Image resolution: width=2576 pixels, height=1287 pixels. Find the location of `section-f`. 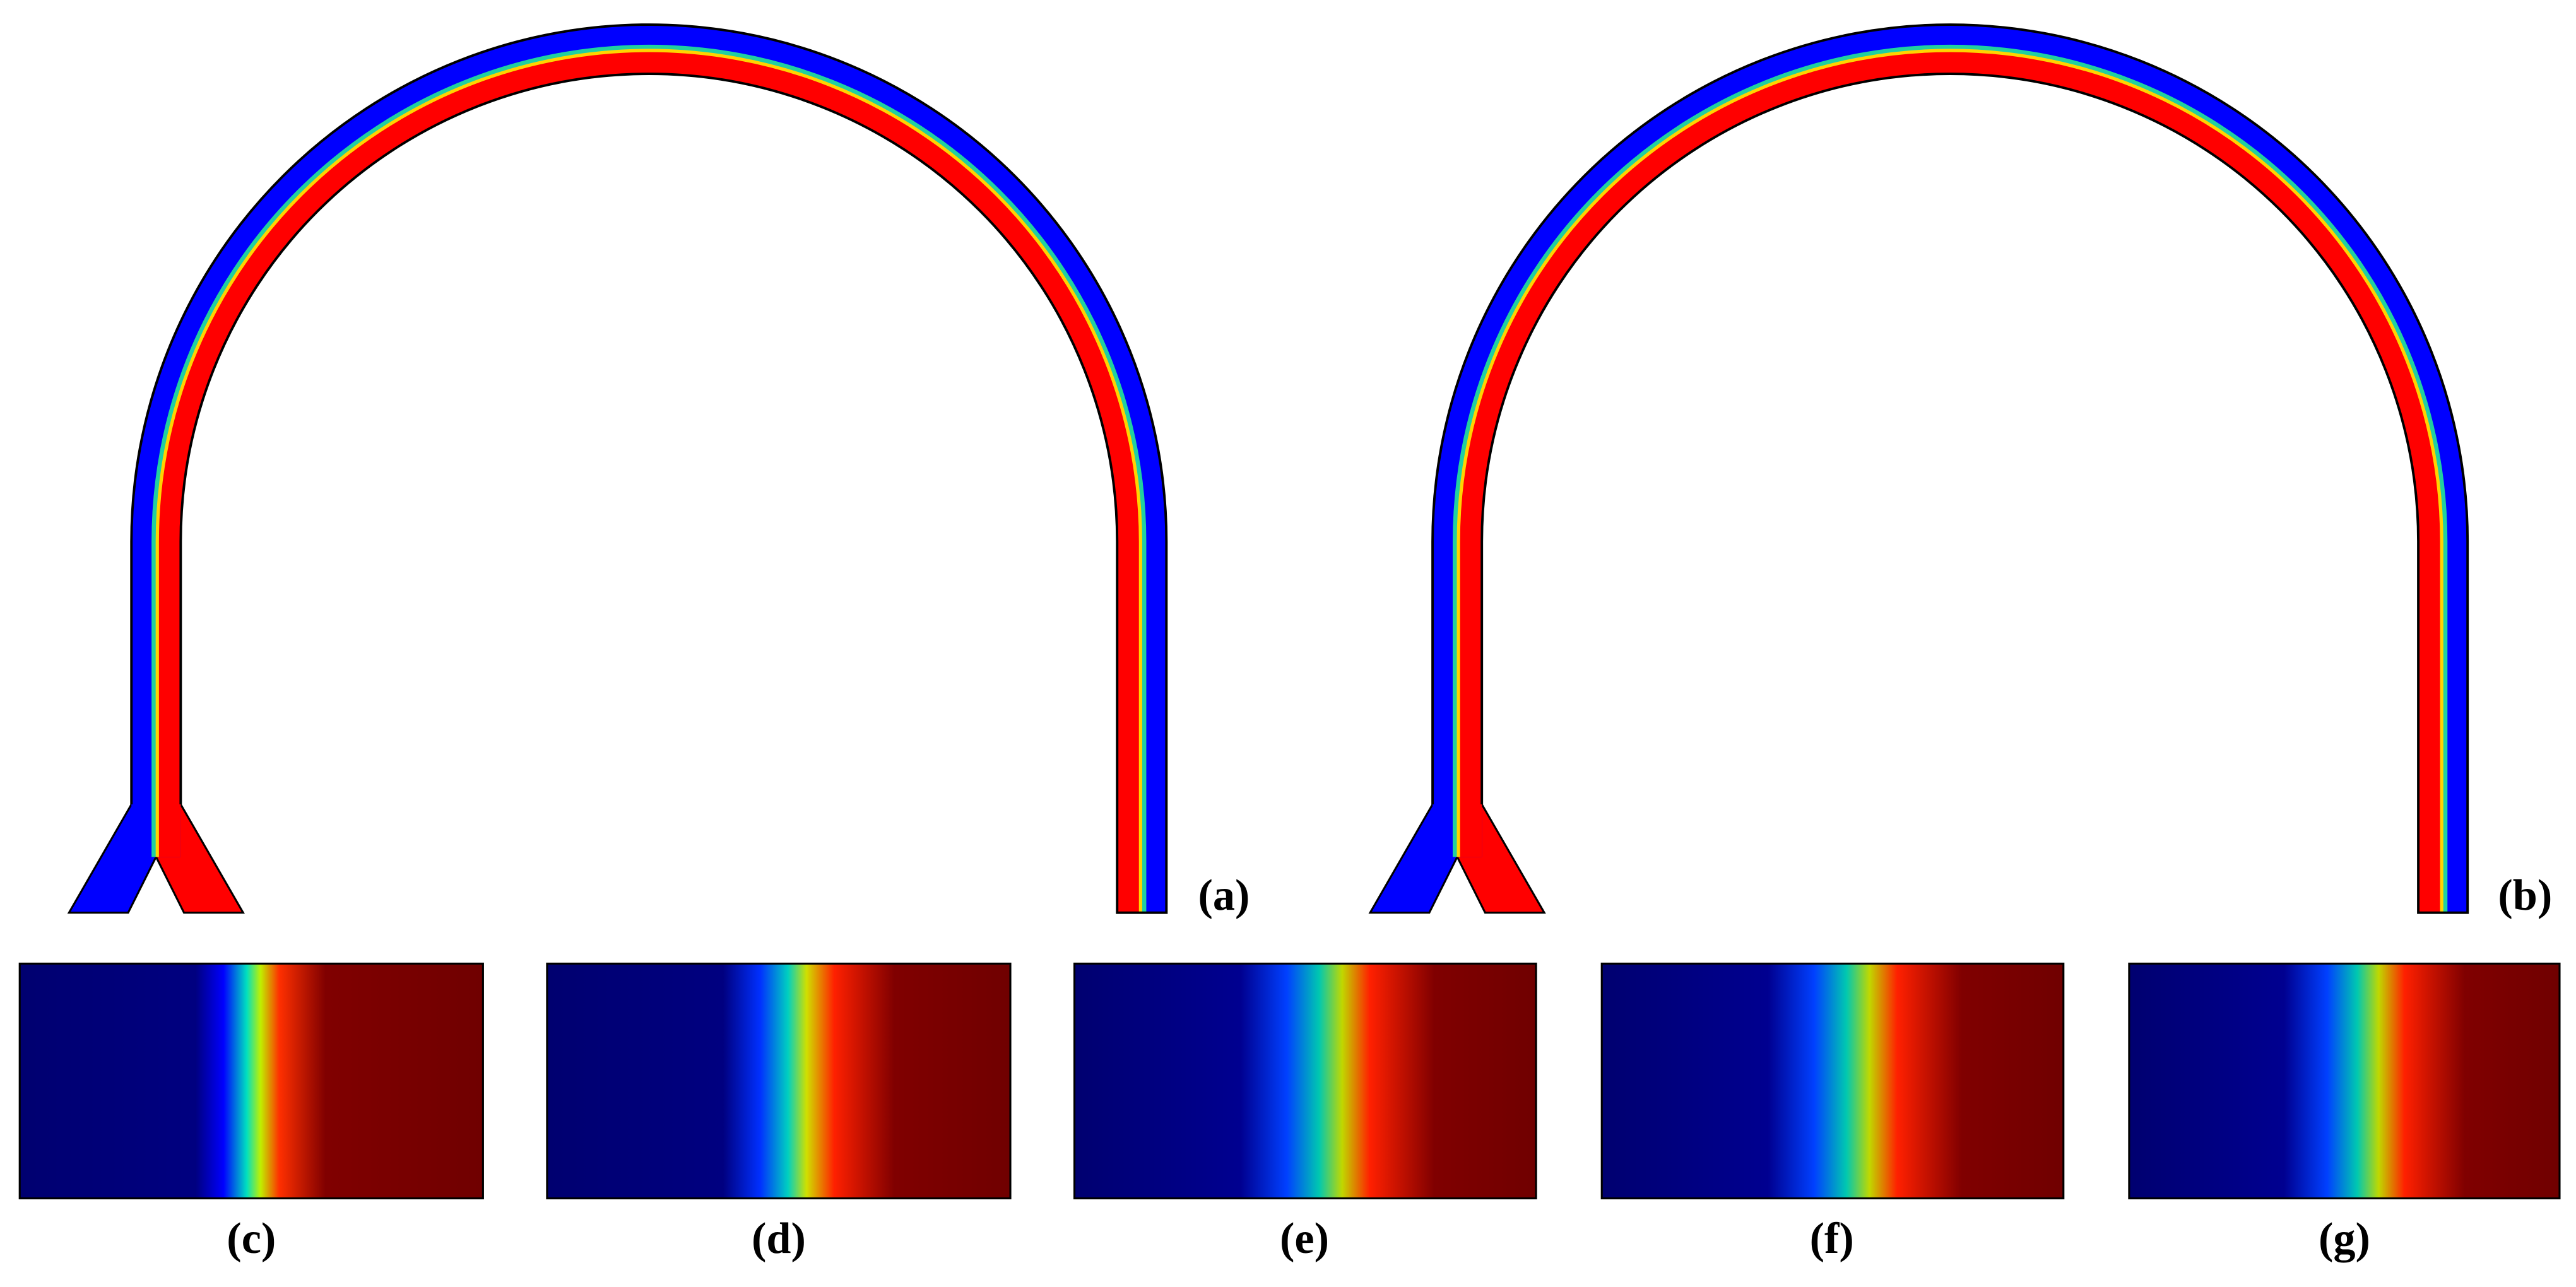

section-f is located at coordinates (1832, 1081).